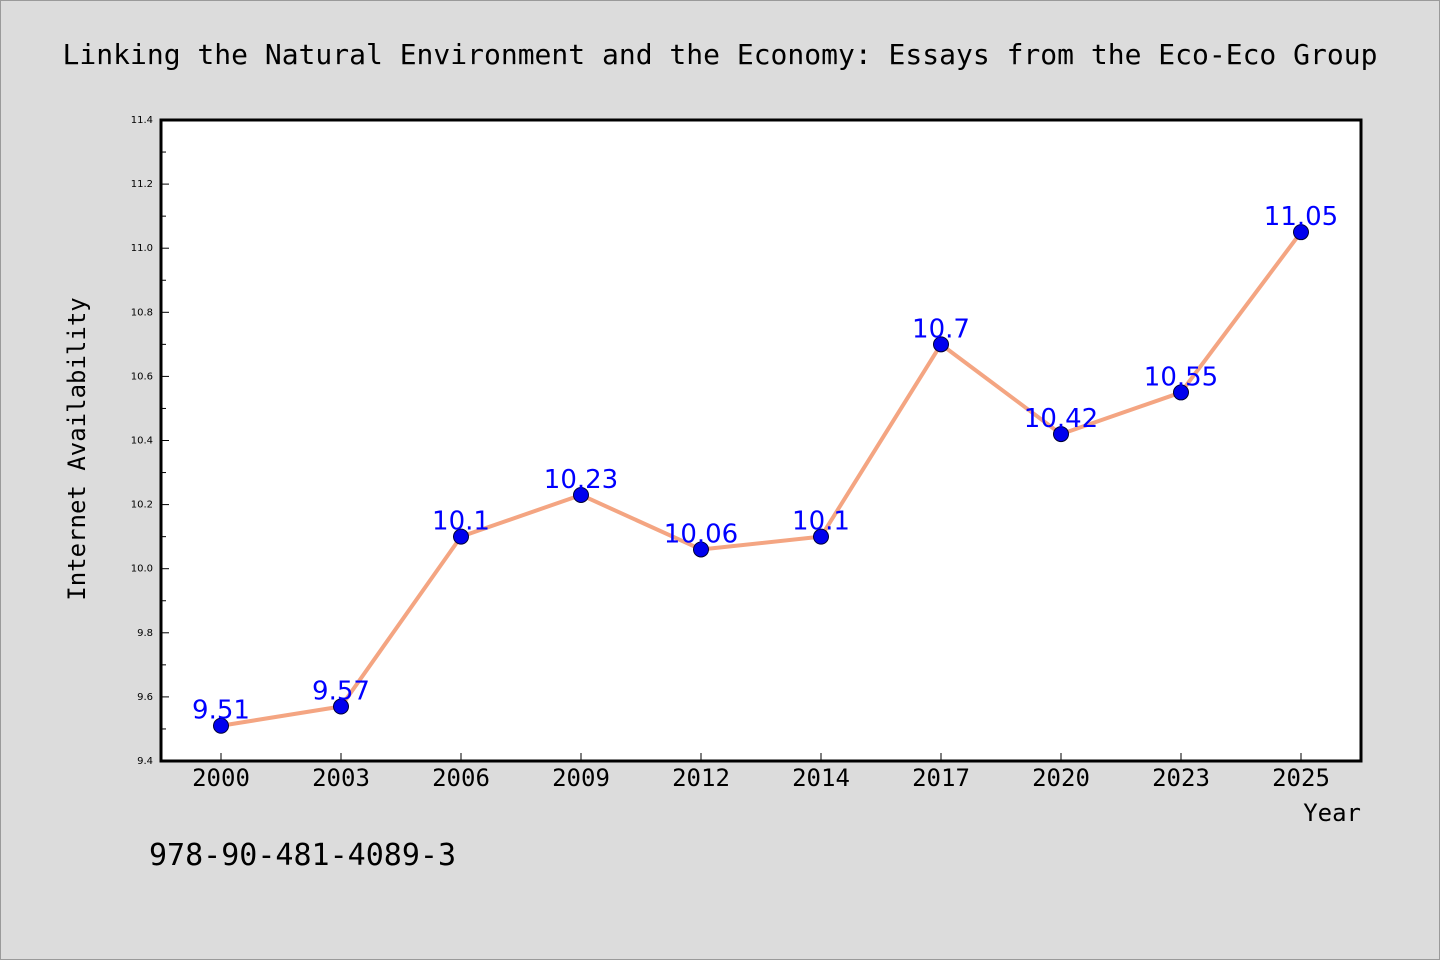 The width and height of the screenshot is (1440, 960). What do you see at coordinates (1332, 813) in the screenshot?
I see `x-axis-label: Year` at bounding box center [1332, 813].